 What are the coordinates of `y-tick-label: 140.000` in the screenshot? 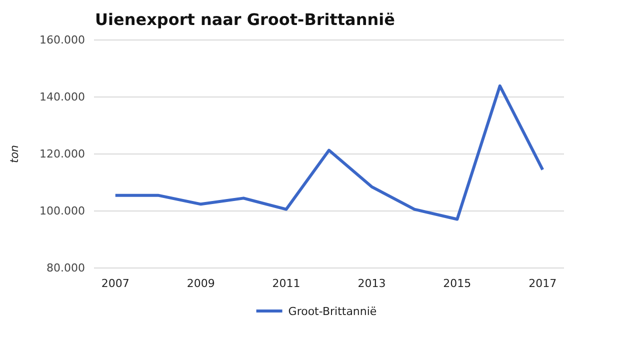 It's located at (62, 97).